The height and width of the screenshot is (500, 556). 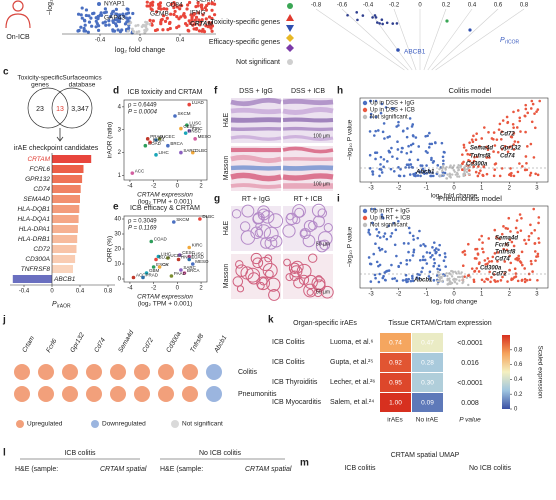 What do you see at coordinates (39, 169) in the screenshot?
I see `gene-label: FCRL6` at bounding box center [39, 169].